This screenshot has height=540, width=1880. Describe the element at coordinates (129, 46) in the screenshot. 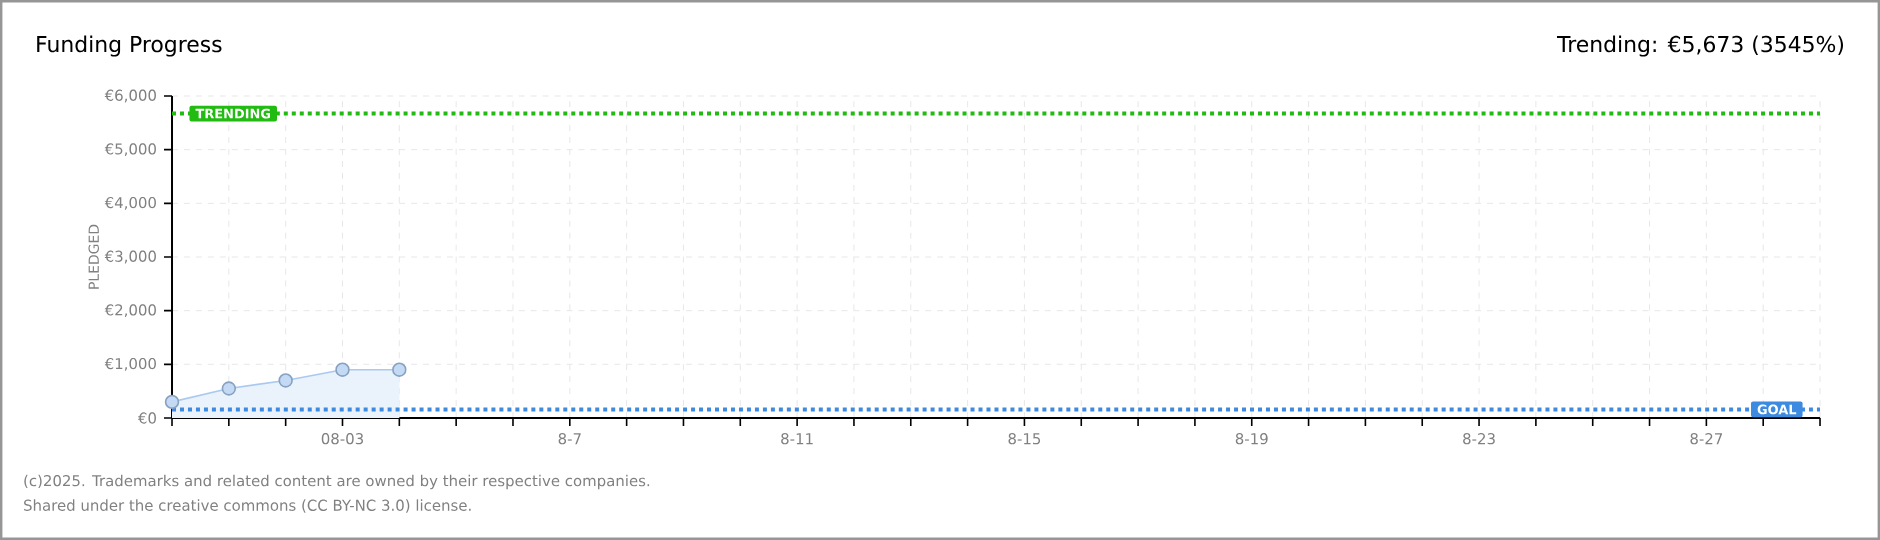

I see `chart-title: Funding Progress` at that location.